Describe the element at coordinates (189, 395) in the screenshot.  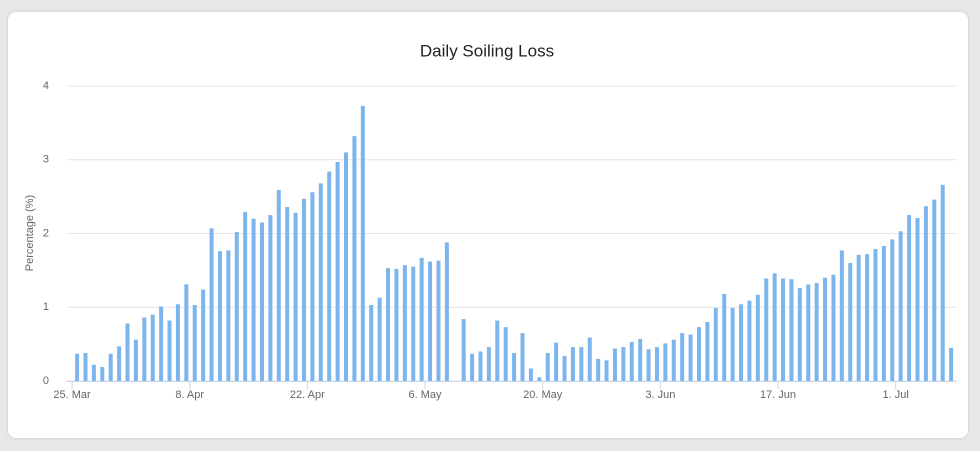
I see `x-tick-label: 8. Apr` at that location.